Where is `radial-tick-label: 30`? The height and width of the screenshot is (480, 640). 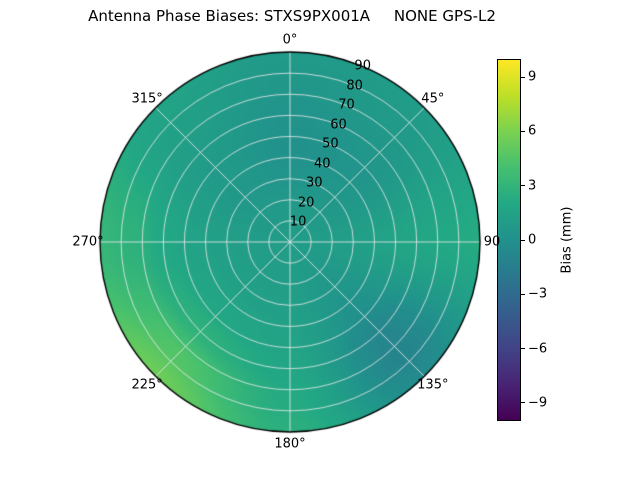
radial-tick-label: 30 is located at coordinates (314, 183).